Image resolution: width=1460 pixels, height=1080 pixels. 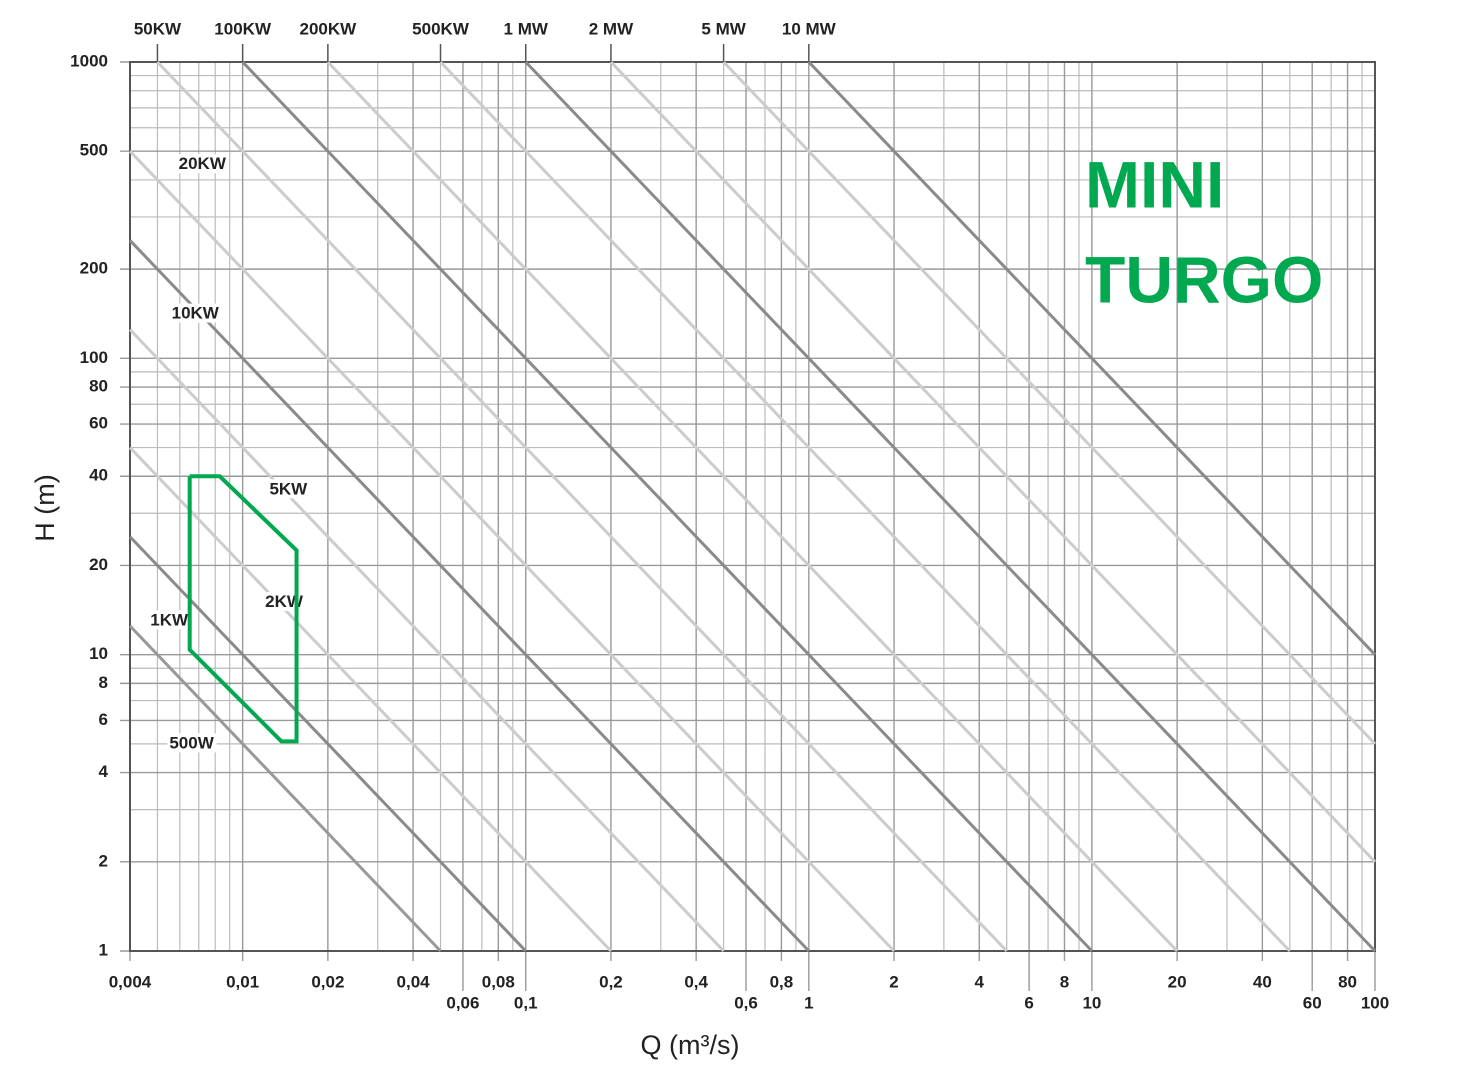 What do you see at coordinates (94, 268) in the screenshot?
I see `y-tick-label: 200` at bounding box center [94, 268].